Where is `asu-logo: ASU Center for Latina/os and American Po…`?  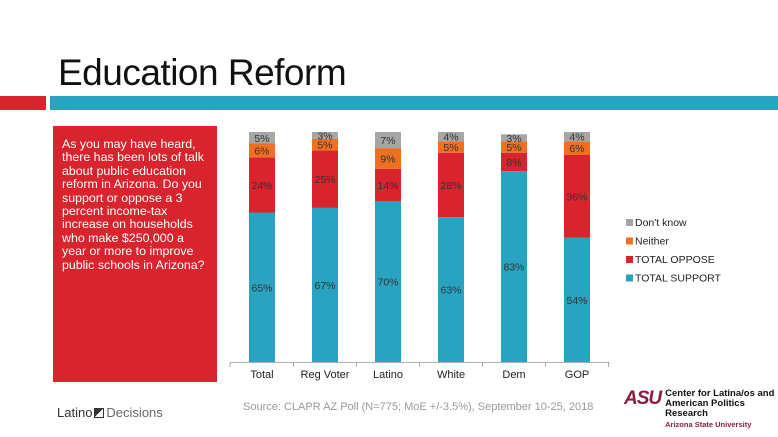 asu-logo: ASU Center for Latina/os and American Po… is located at coordinates (701, 409).